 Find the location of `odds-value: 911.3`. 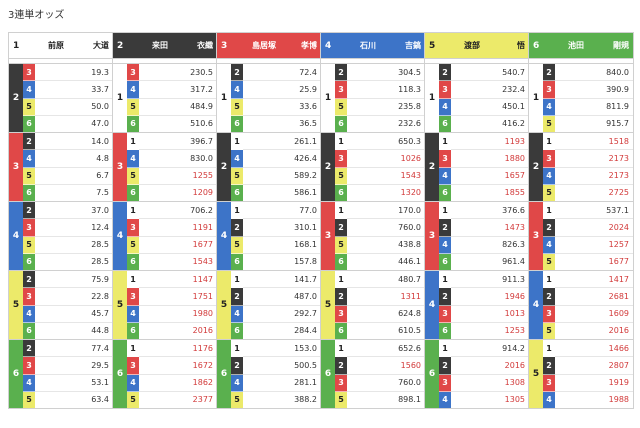

odds-value: 911.3 is located at coordinates (490, 280).